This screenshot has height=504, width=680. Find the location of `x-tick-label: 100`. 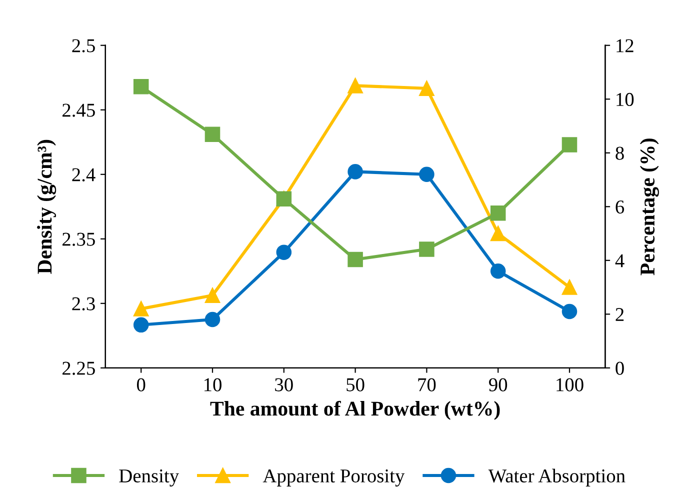

x-tick-label: 100 is located at coordinates (570, 385).